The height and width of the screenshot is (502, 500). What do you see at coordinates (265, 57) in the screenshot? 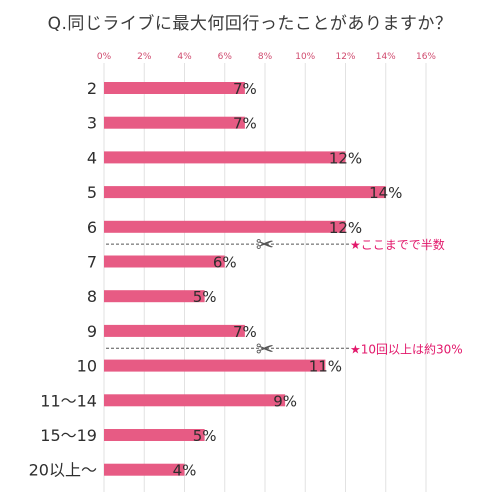
I see `x-tick-label: 8%` at bounding box center [265, 57].